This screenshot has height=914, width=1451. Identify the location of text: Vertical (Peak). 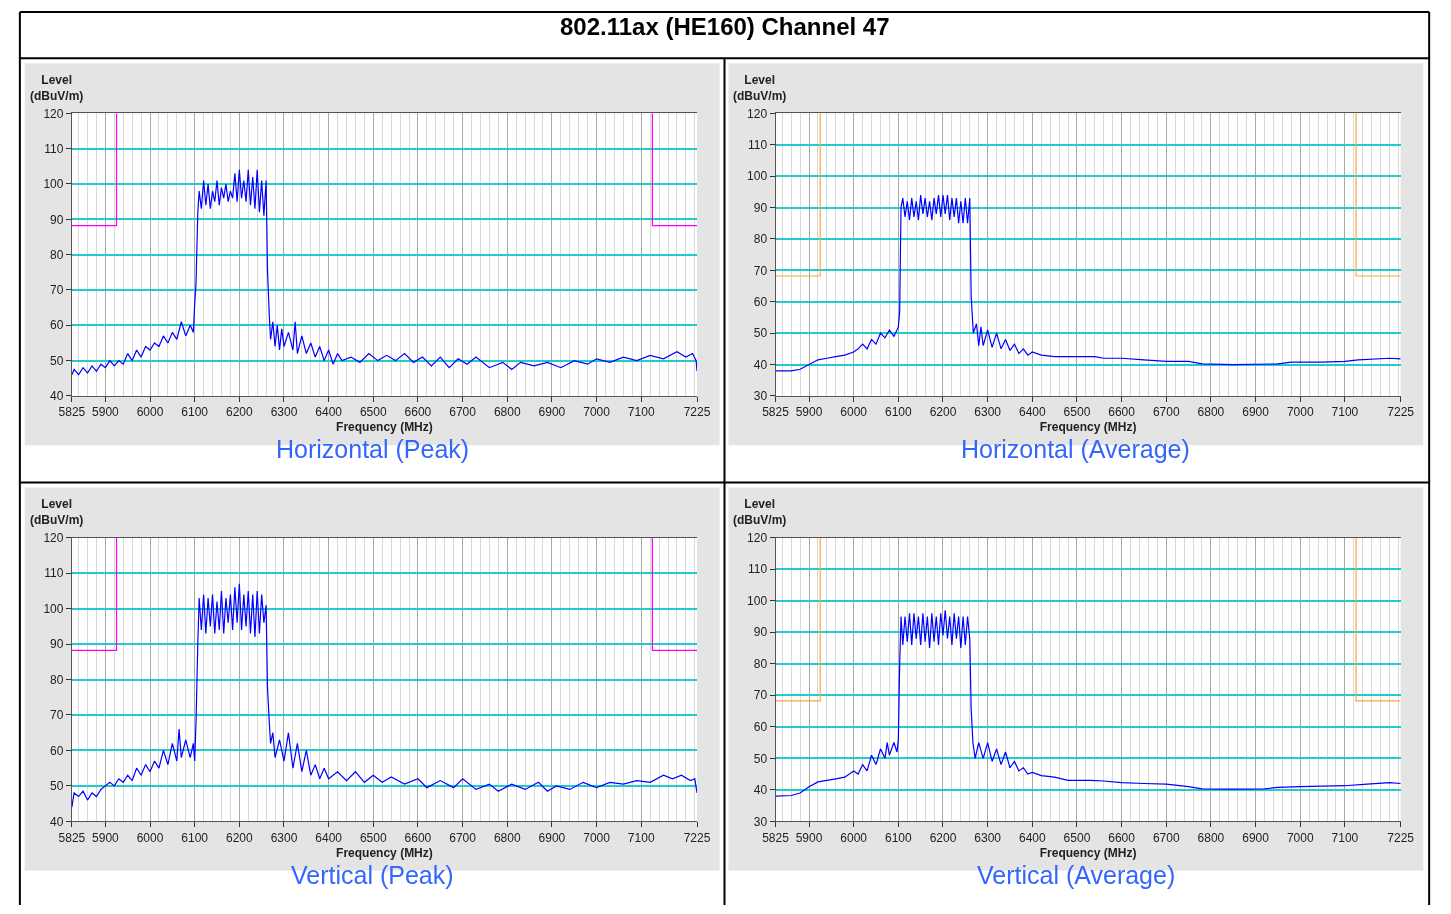
(372, 875).